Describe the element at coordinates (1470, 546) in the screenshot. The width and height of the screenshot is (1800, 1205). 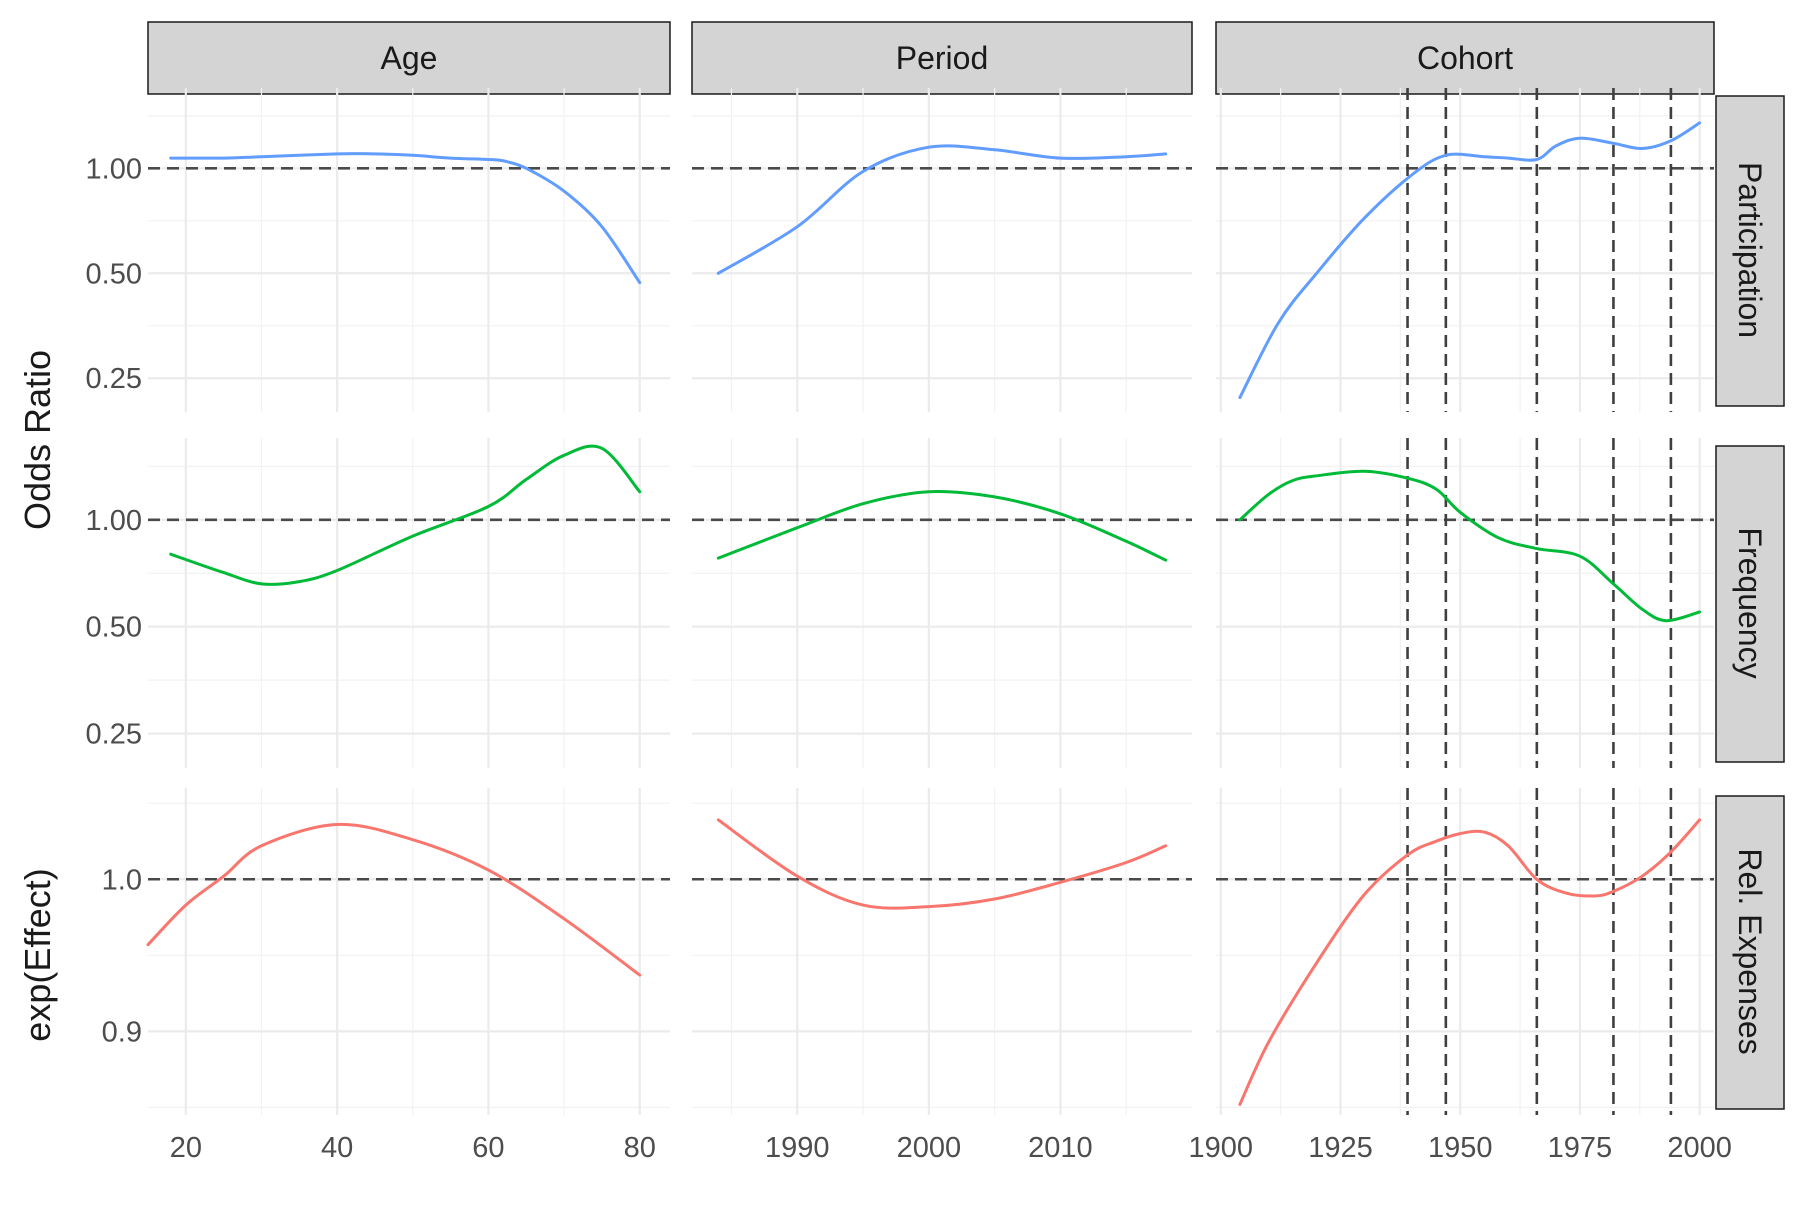
I see `series-line-frequency-cohort` at that location.